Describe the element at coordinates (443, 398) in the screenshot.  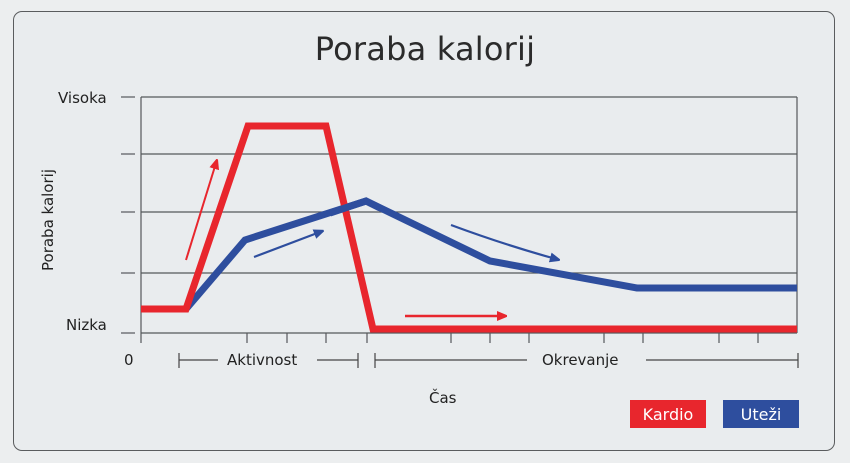
I see `x-axis-title: Čas` at that location.